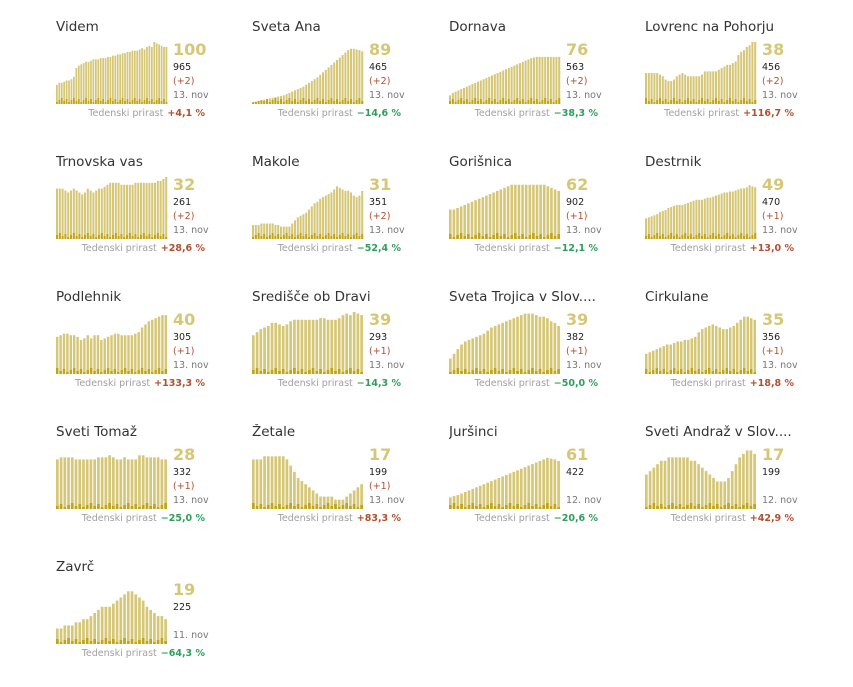  I want to click on daily-change-value: (+2), so click(577, 81).